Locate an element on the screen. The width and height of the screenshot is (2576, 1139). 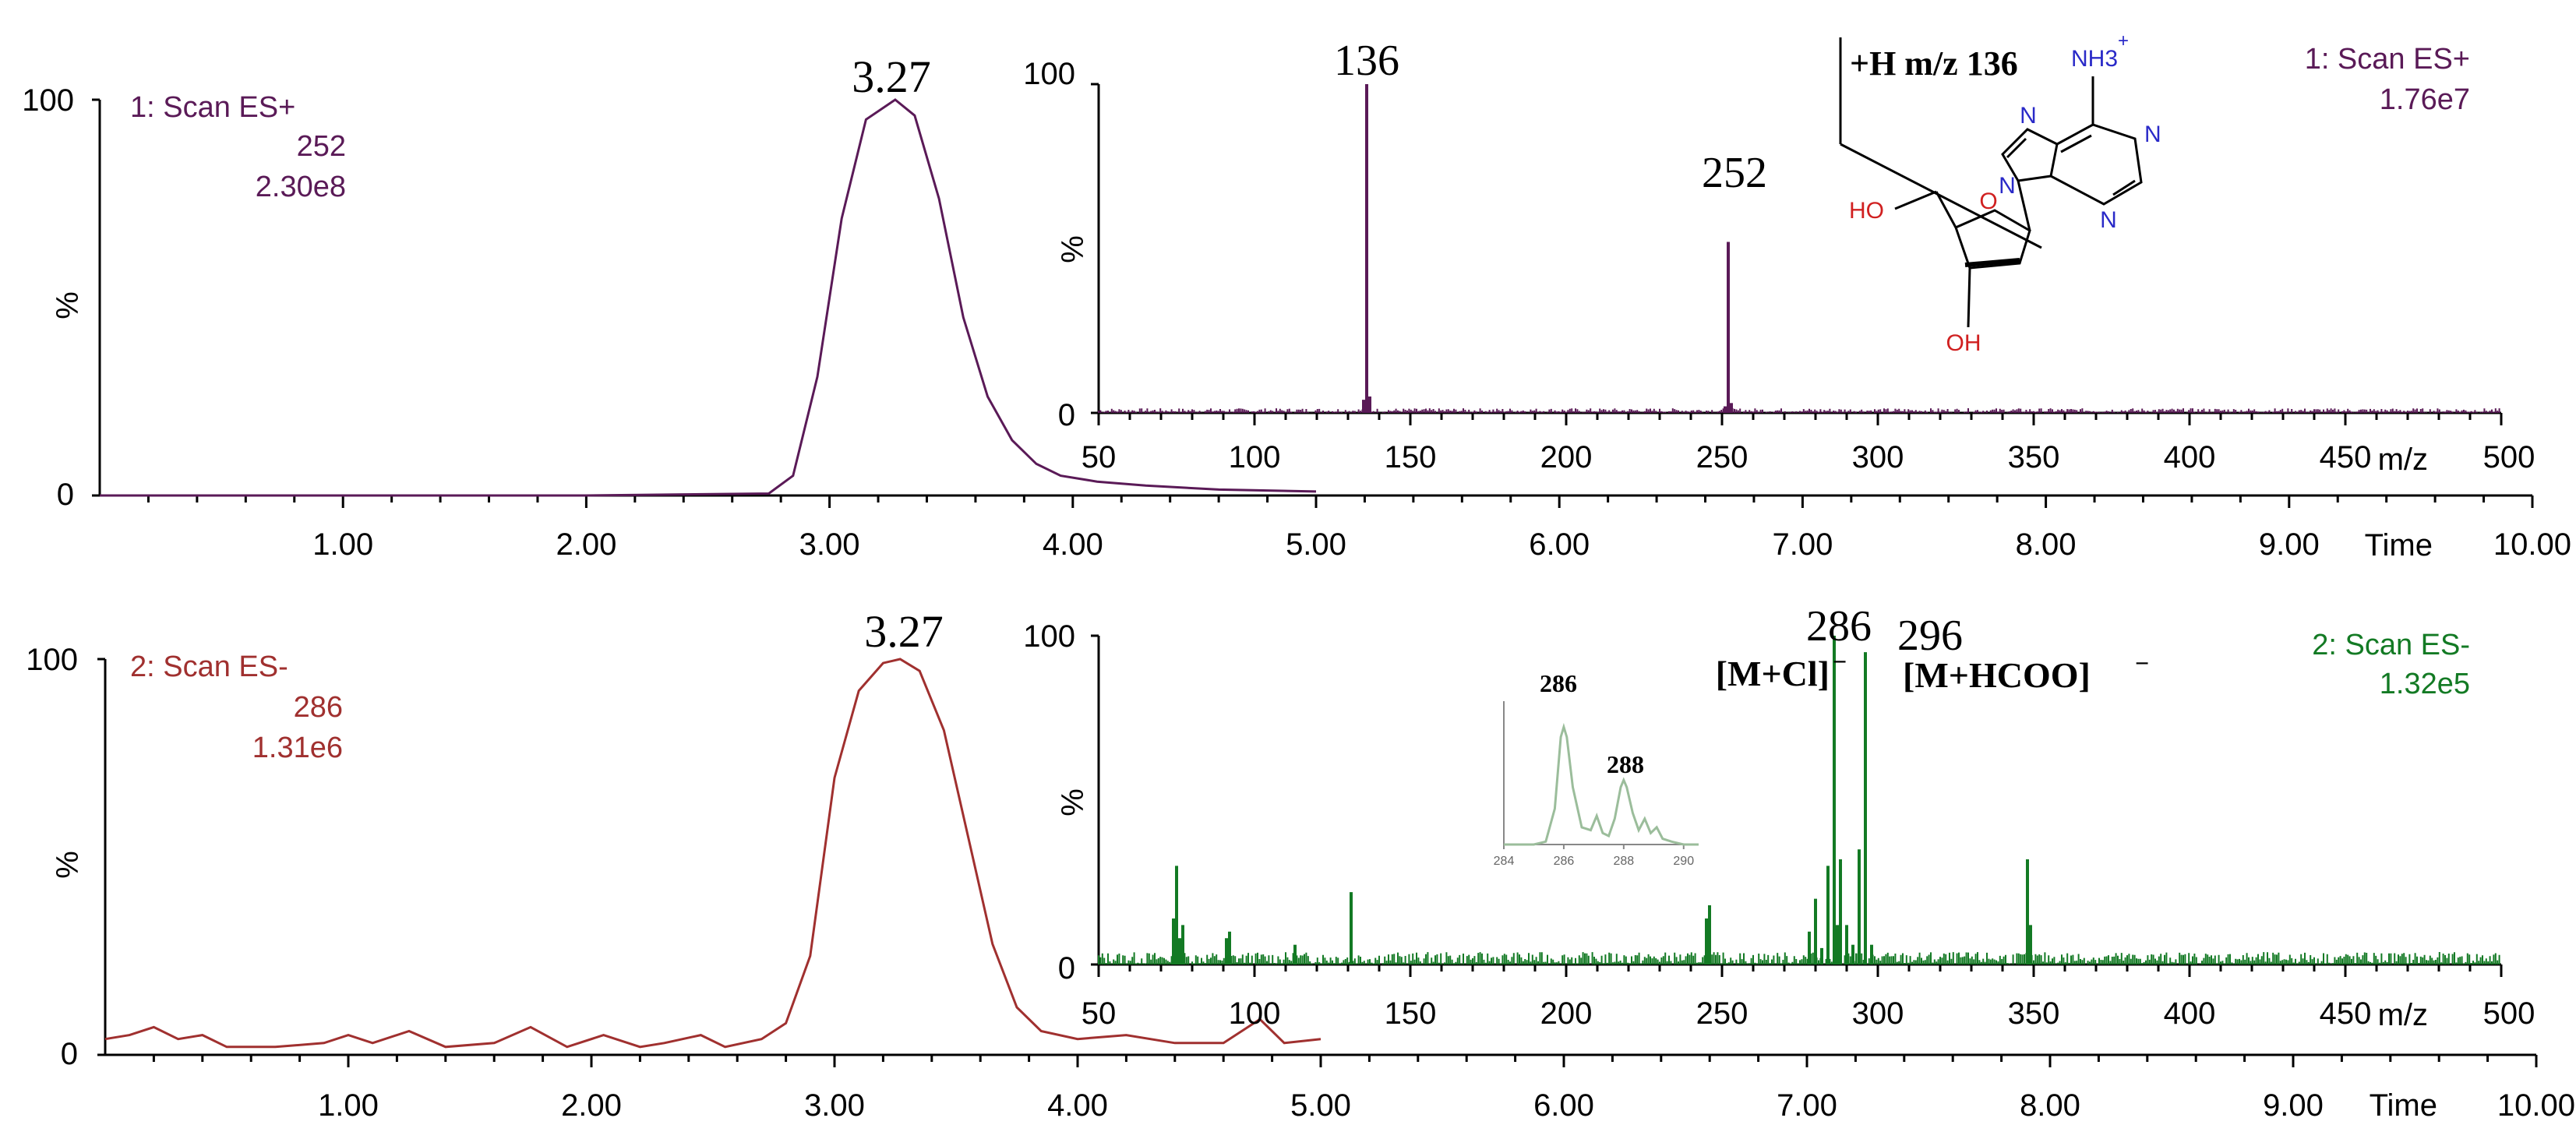
wedge-bond is located at coordinates (1992, 262).